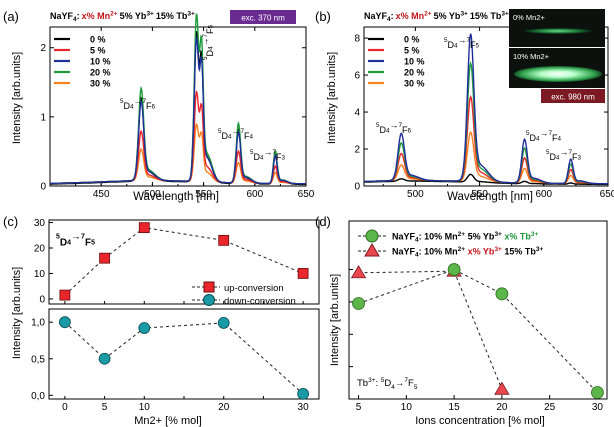 The height and width of the screenshot is (427, 614). What do you see at coordinates (100, 62) in the screenshot?
I see `legend-label: 10 %` at bounding box center [100, 62].